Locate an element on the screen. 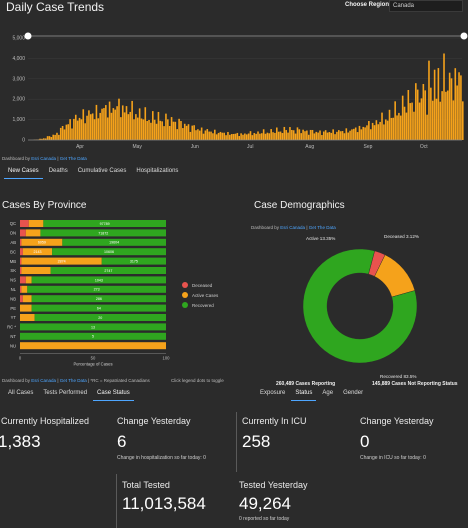  trend-tab-hospitalizations: Hospitalizations is located at coordinates (157, 171).